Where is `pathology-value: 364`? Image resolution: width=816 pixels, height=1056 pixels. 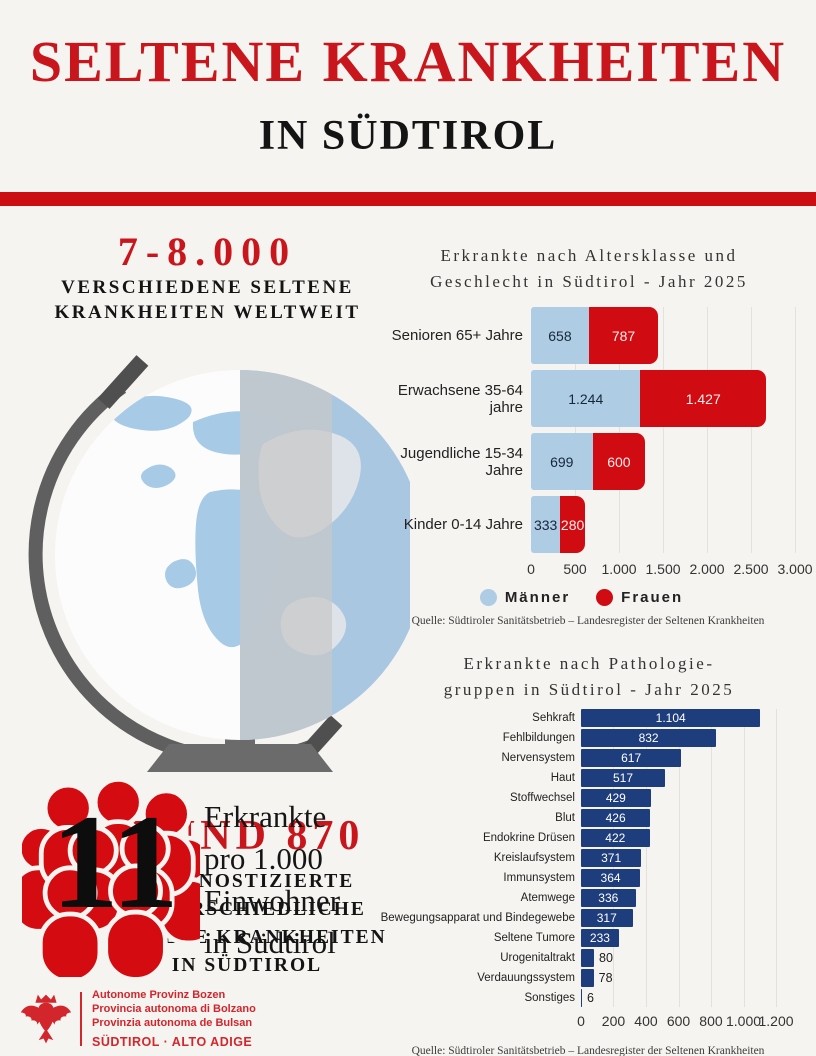
pathology-value: 364 is located at coordinates (610, 878).